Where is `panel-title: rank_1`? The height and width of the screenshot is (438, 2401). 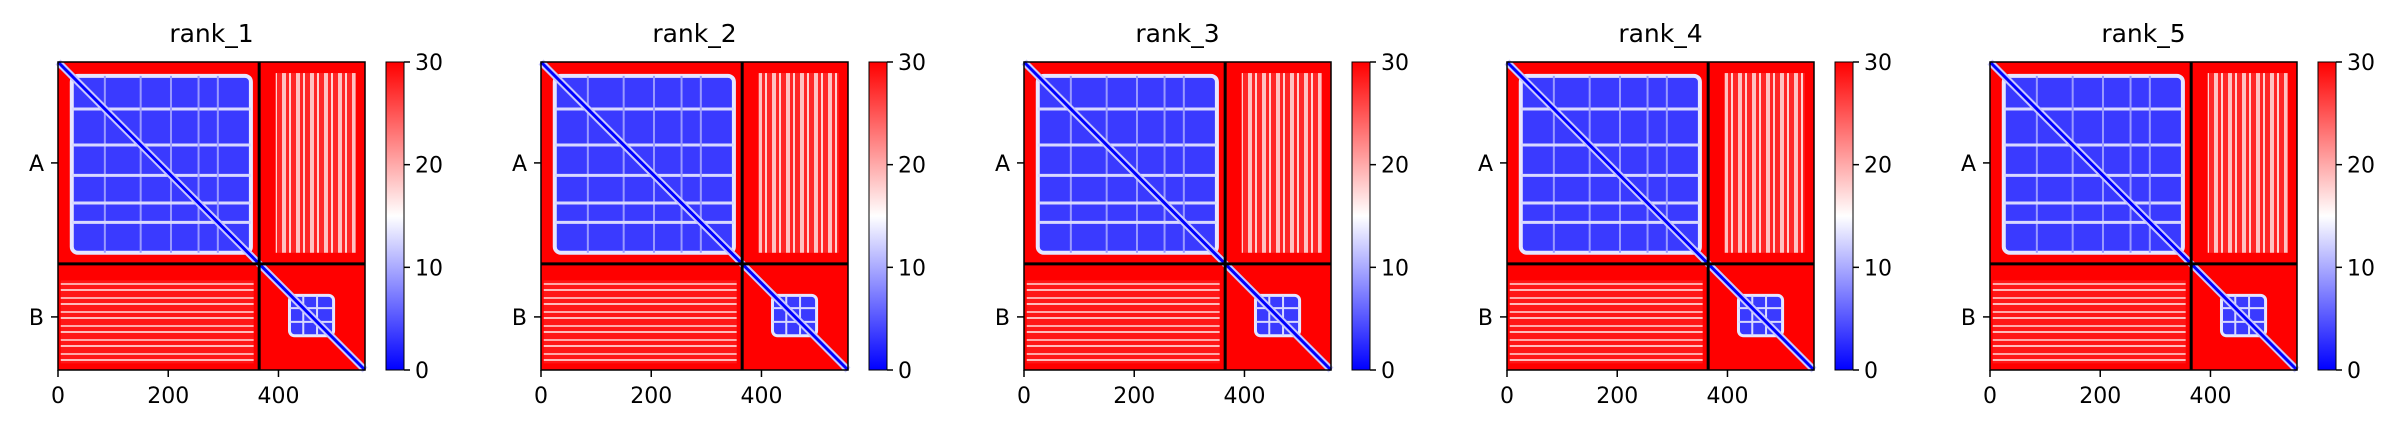
panel-title: rank_1 is located at coordinates (211, 33).